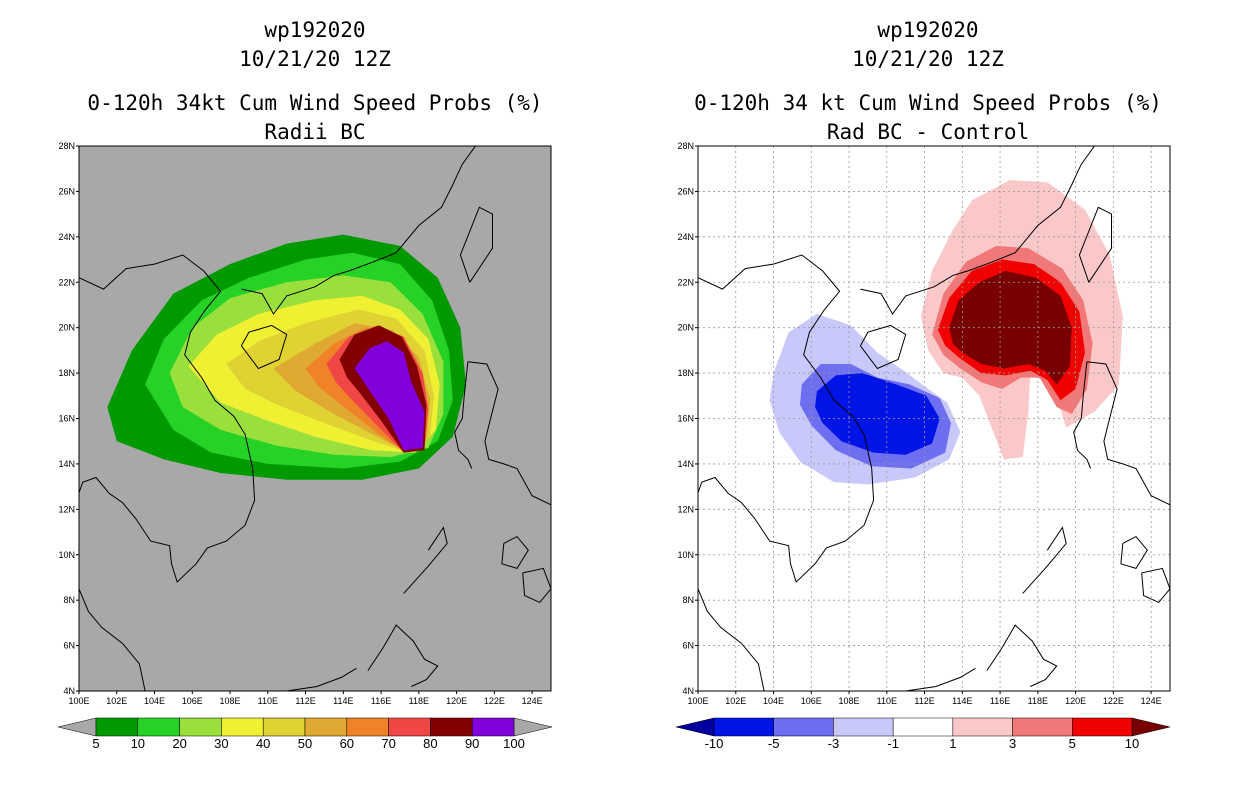  I want to click on y-tick-label: 8N, so click(688, 600).